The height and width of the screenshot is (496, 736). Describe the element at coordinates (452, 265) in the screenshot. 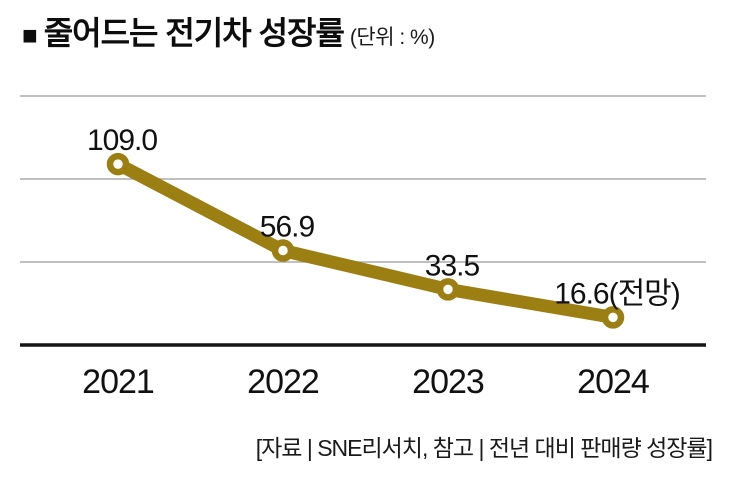

I see `value-label: 33.5` at that location.